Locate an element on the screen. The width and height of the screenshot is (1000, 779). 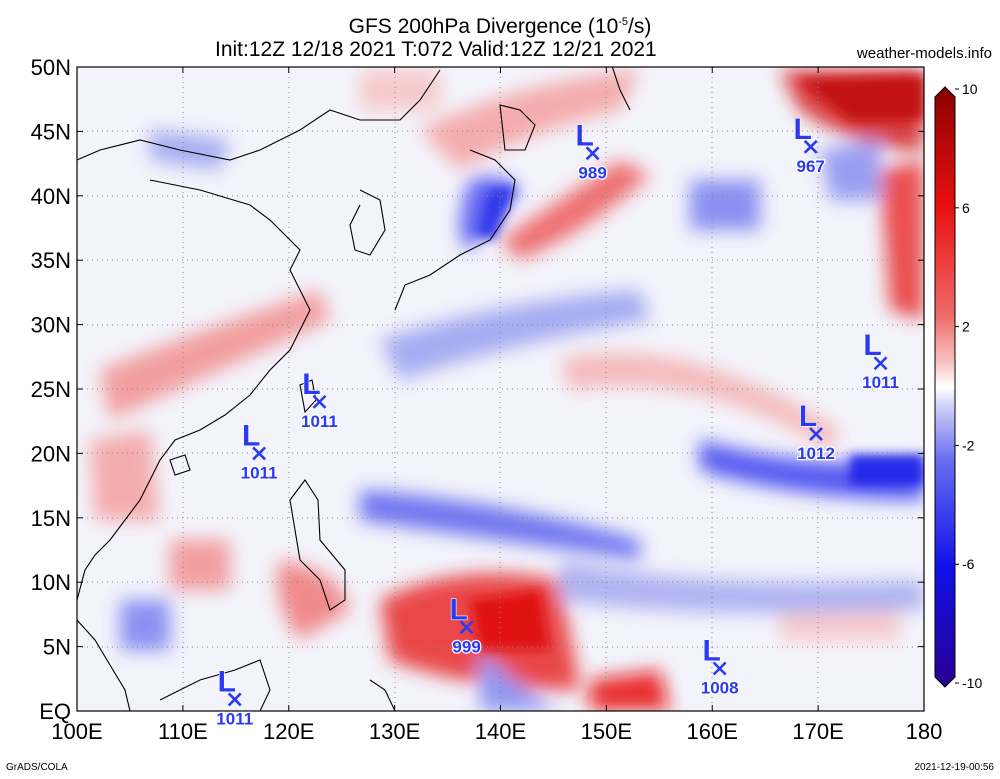
colorbar-tick-label: 6 is located at coordinates (966, 208).